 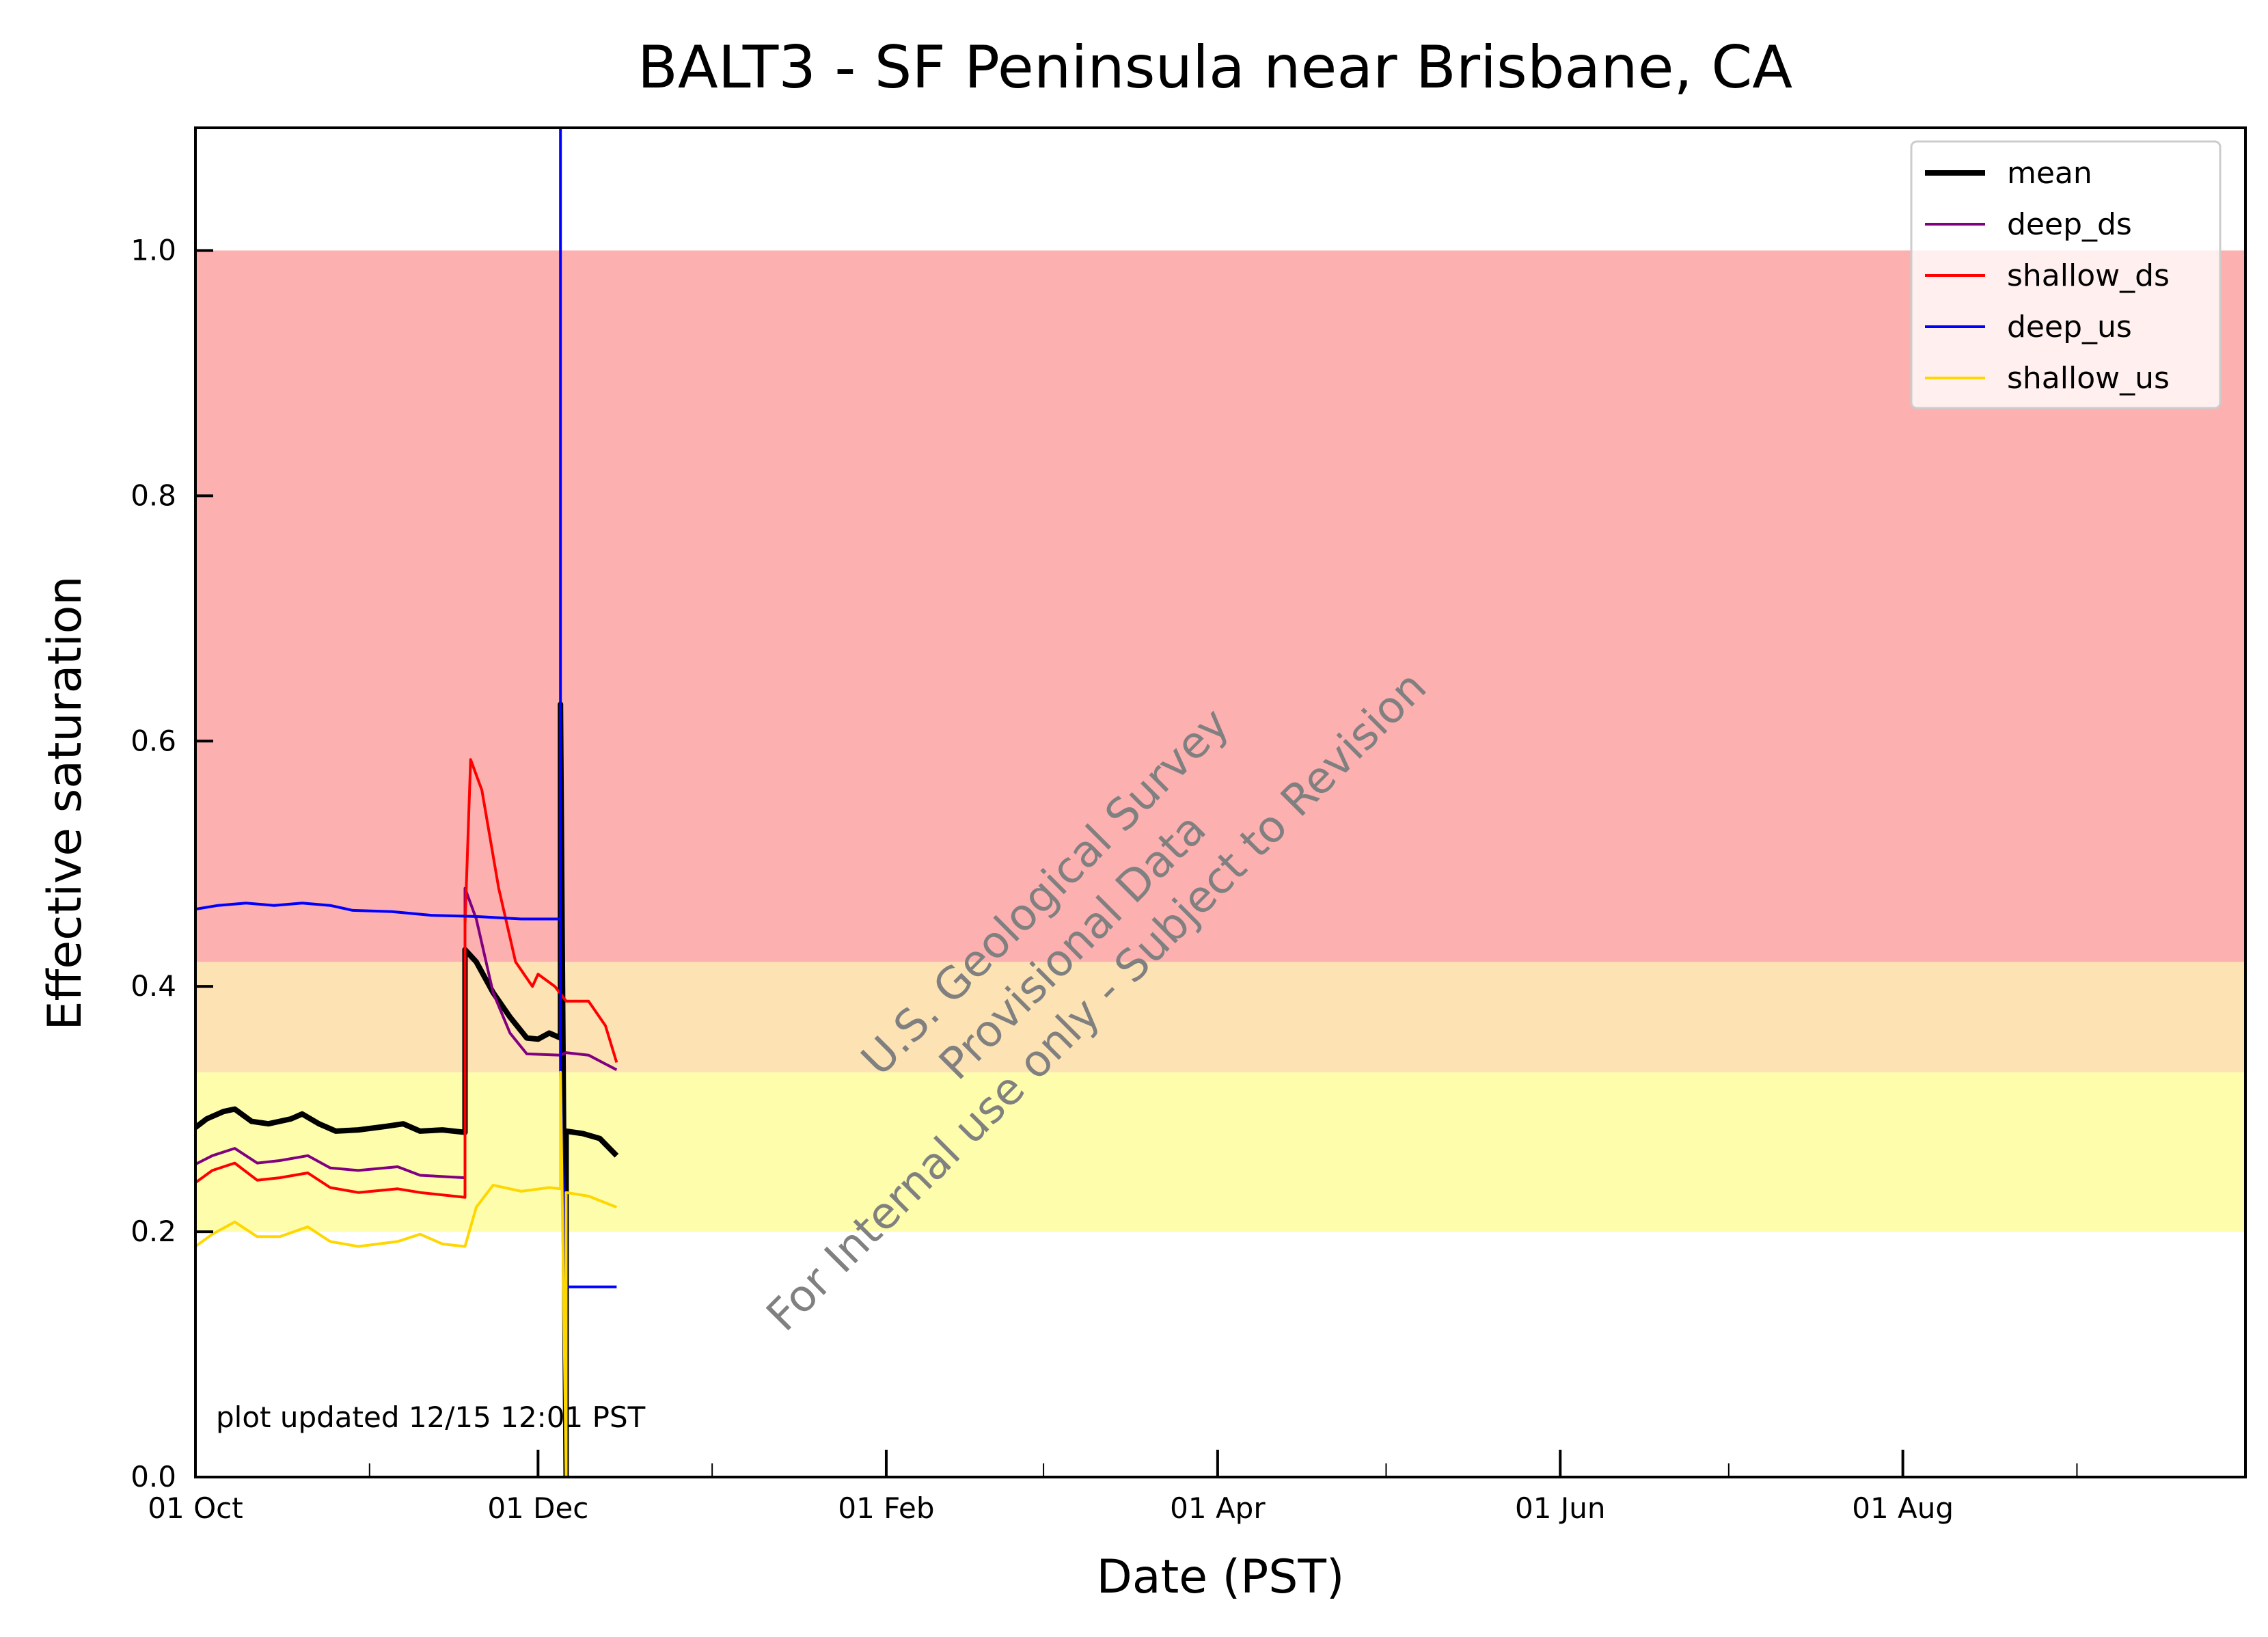 I want to click on y-tick-label: 0.8, so click(x=153, y=495).